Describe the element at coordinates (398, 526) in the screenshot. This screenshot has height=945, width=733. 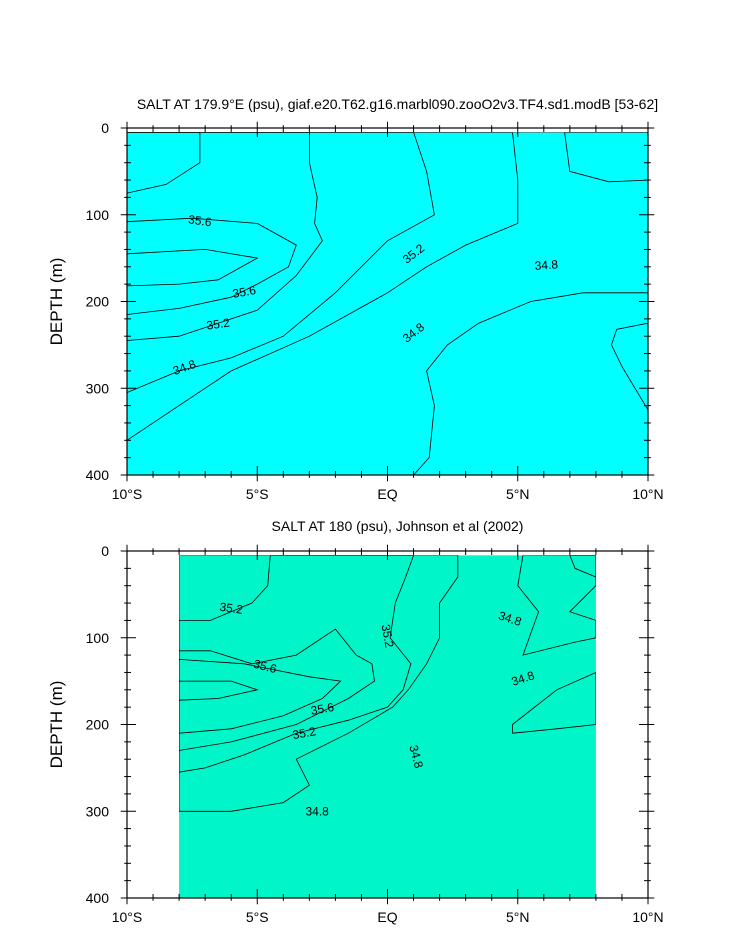
I see `panel-title: SALT AT 180 (psu), Johnson et al (2002)` at that location.